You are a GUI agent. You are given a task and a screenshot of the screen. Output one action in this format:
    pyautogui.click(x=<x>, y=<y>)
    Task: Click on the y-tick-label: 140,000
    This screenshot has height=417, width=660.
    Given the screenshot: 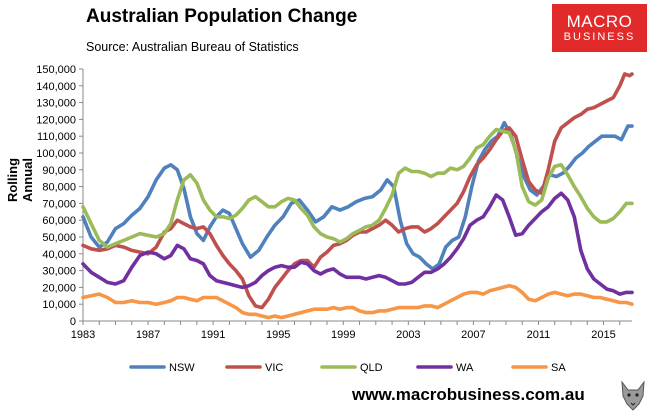 What is the action you would take?
    pyautogui.click(x=56, y=87)
    